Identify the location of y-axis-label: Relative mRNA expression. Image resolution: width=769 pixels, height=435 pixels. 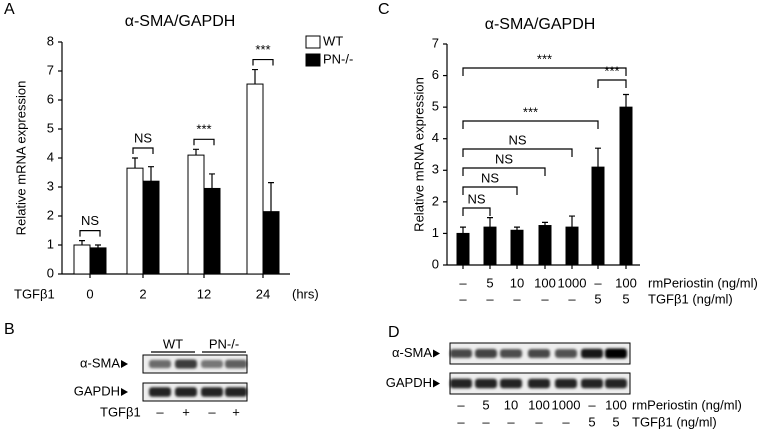
(20, 158).